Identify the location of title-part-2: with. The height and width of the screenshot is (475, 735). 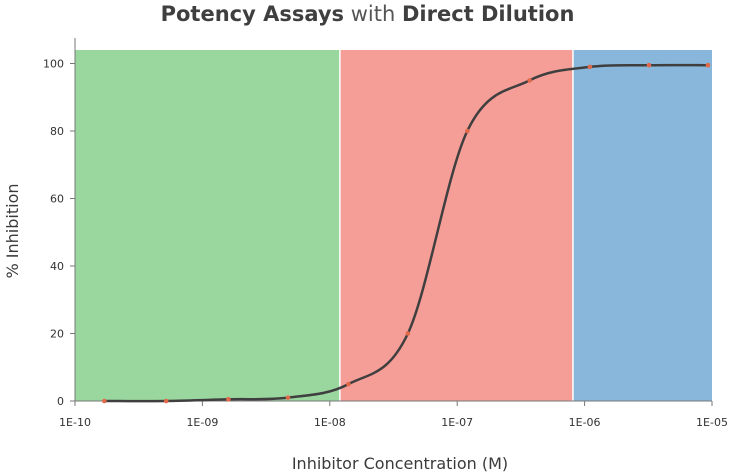
(373, 14).